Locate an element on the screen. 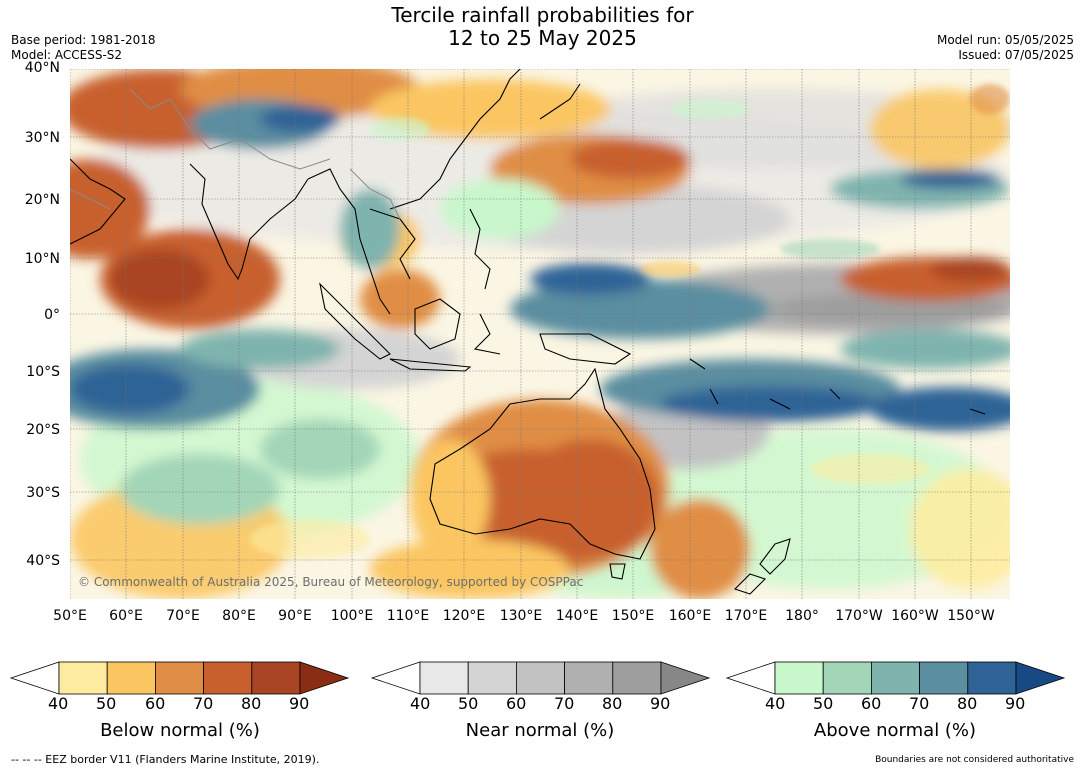 This screenshot has height=770, width=1085. lat-label: 30°S is located at coordinates (43, 493).